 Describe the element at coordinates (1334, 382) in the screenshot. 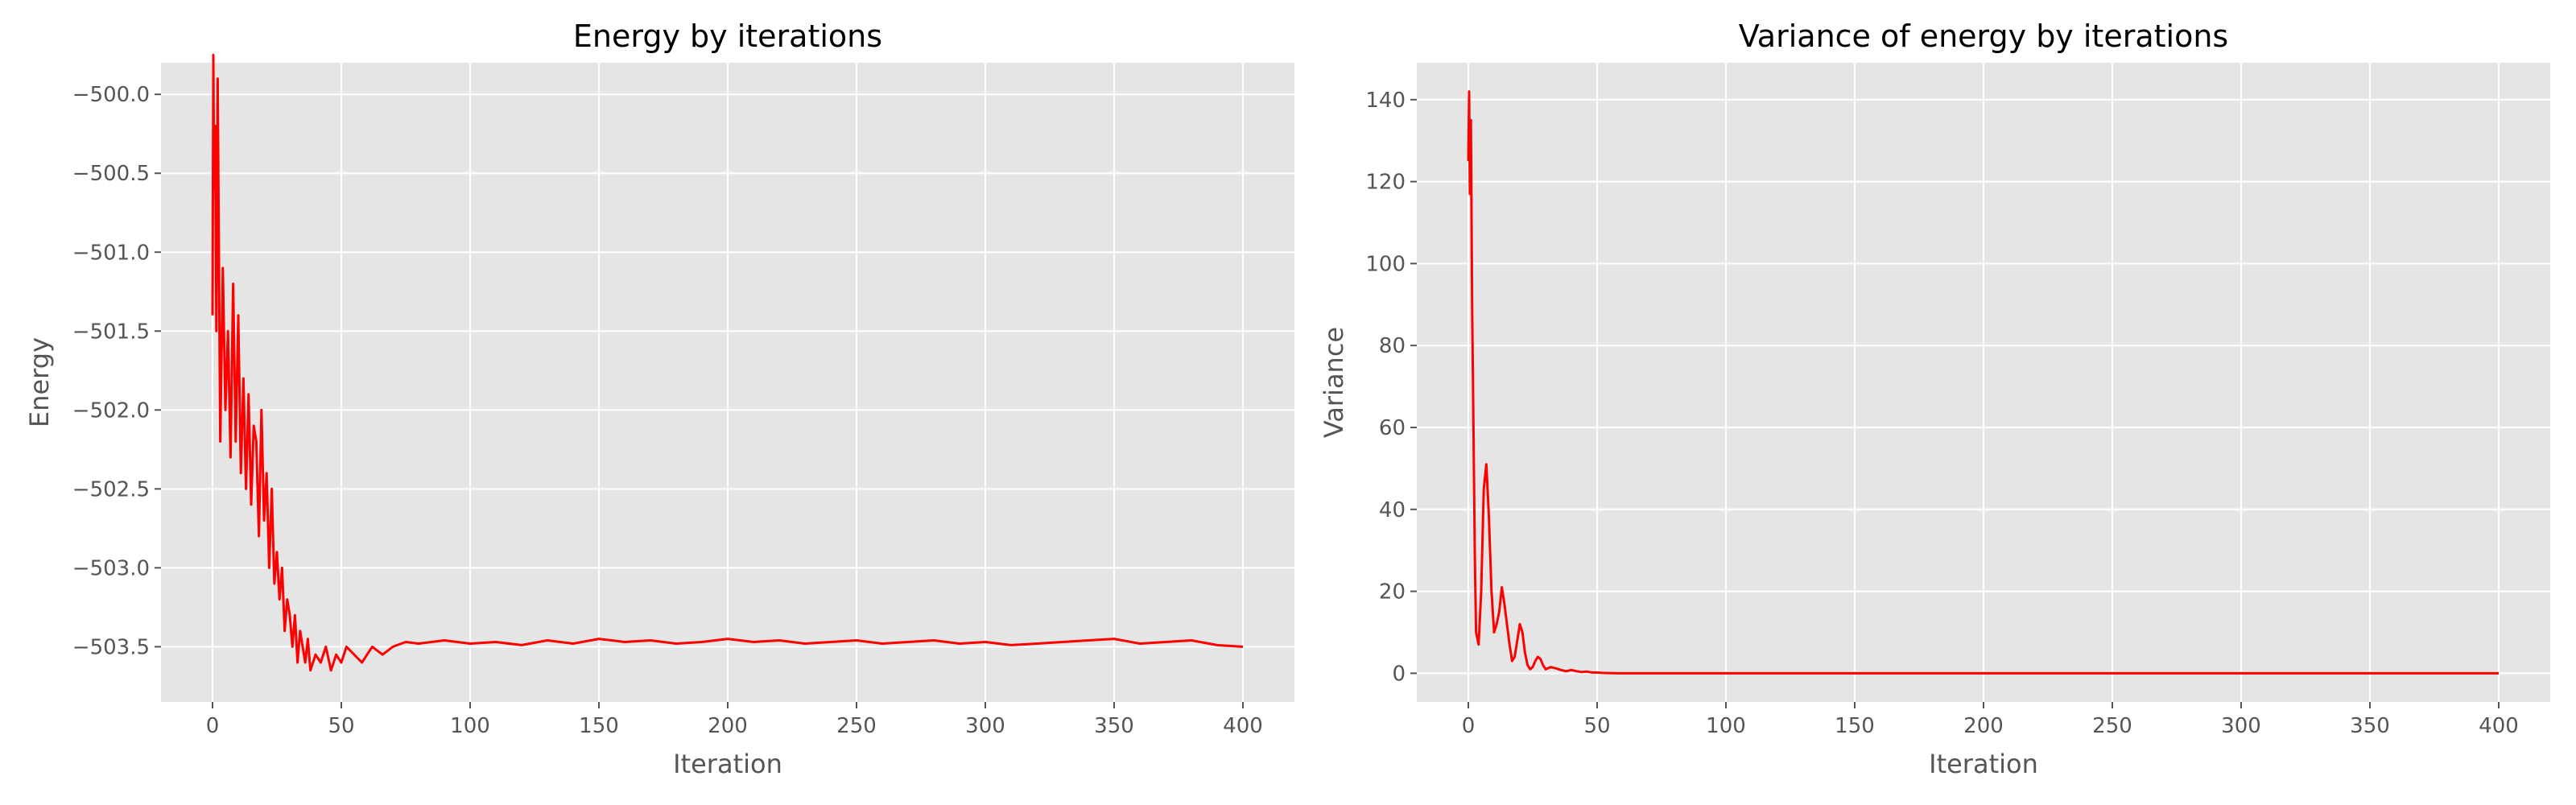

I see `variance-y-axis-label: Variance` at that location.